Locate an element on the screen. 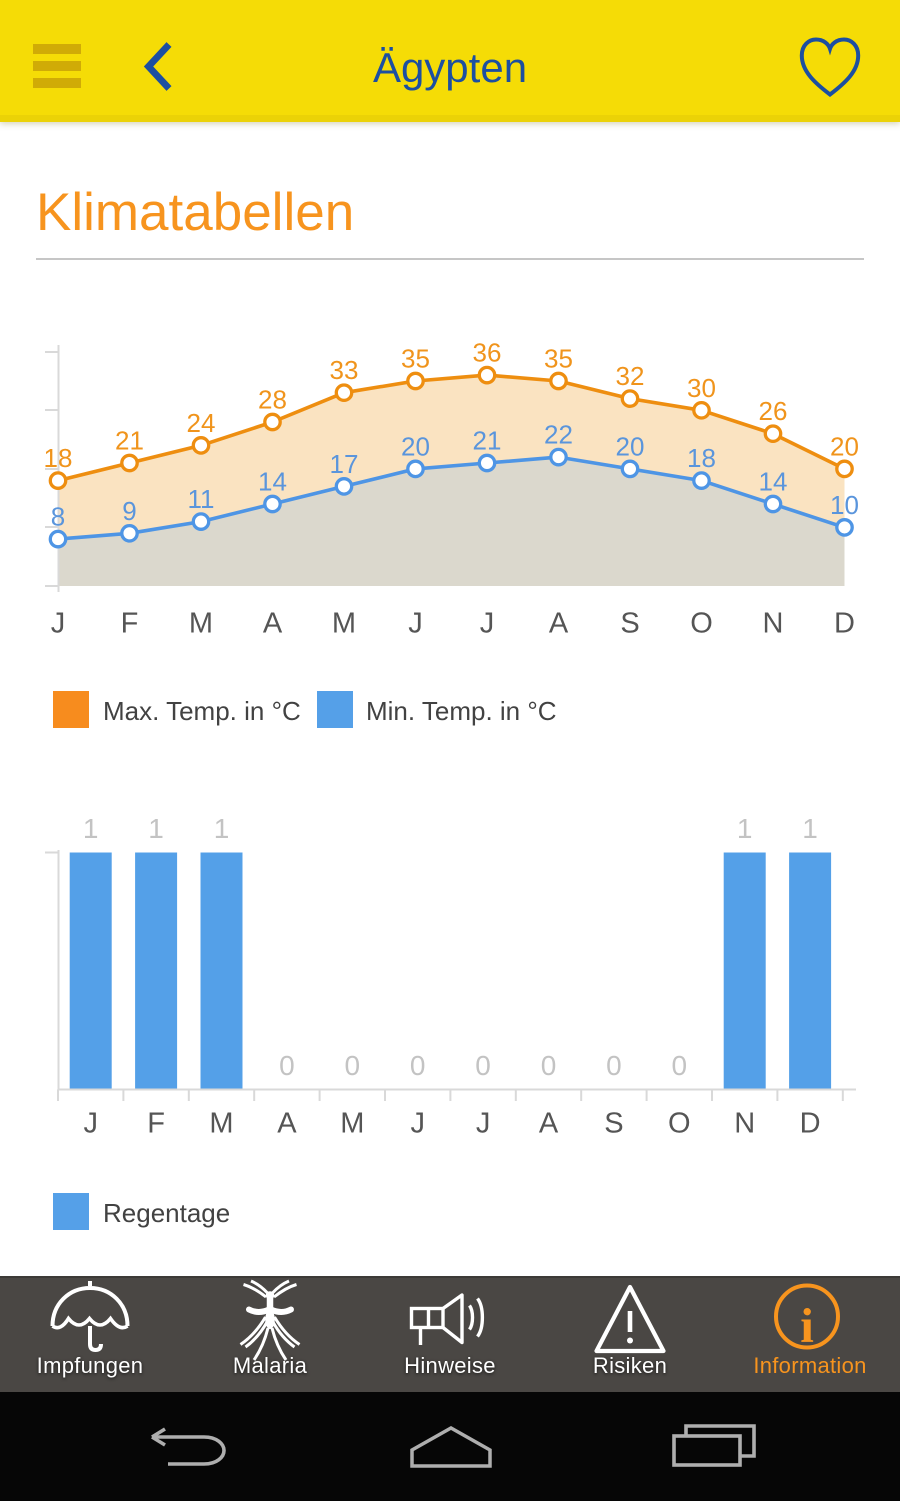 The height and width of the screenshot is (1501, 900). svg-text: 28 is located at coordinates (272, 400).